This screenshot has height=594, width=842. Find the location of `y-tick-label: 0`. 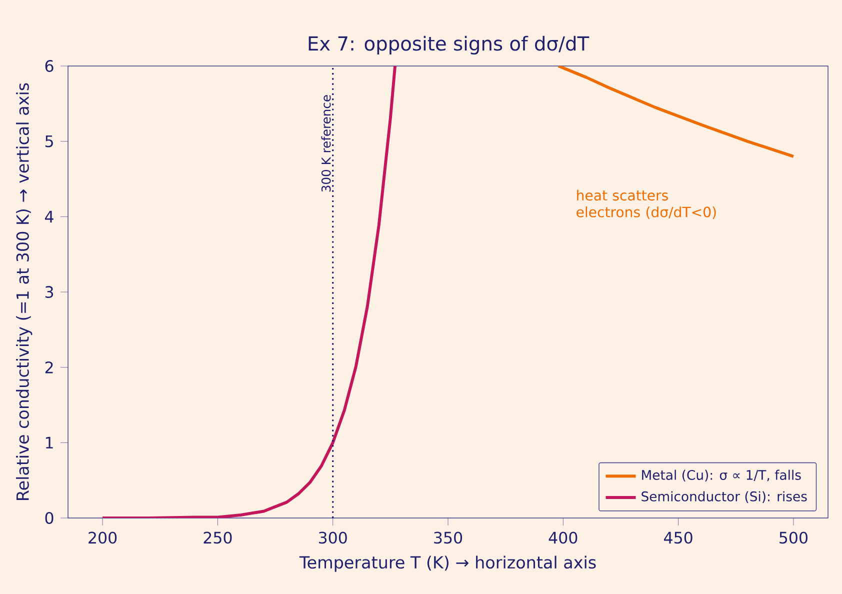

y-tick-label: 0 is located at coordinates (49, 518).